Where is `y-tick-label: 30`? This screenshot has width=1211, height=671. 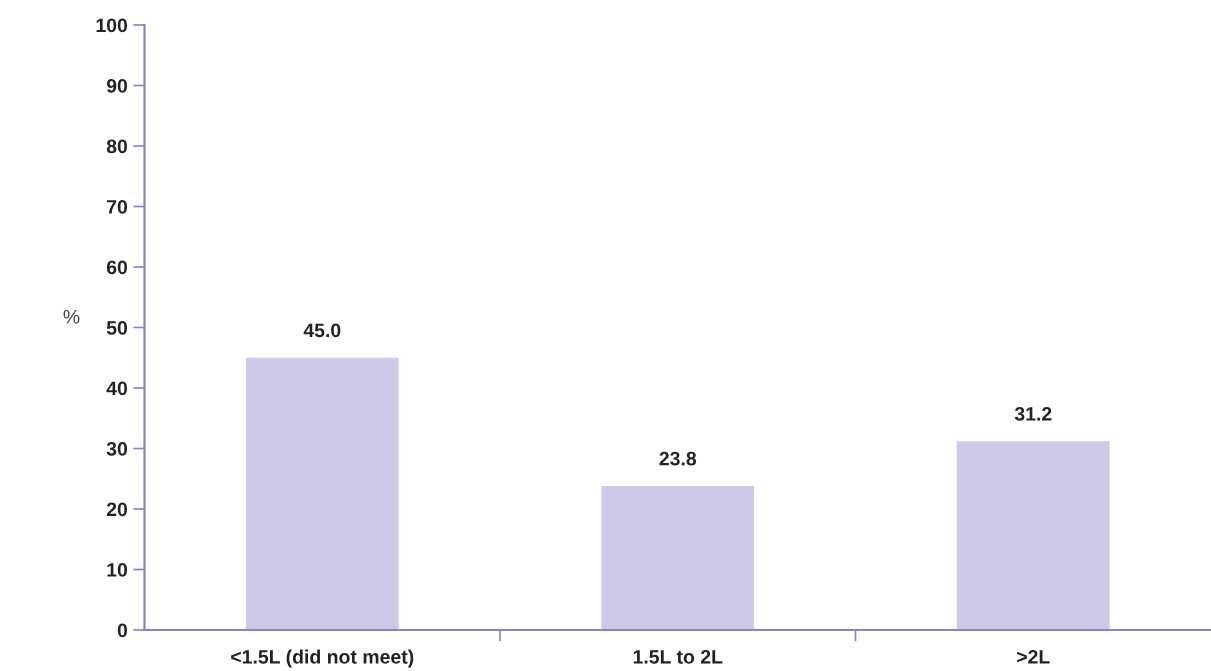
y-tick-label: 30 is located at coordinates (117, 448).